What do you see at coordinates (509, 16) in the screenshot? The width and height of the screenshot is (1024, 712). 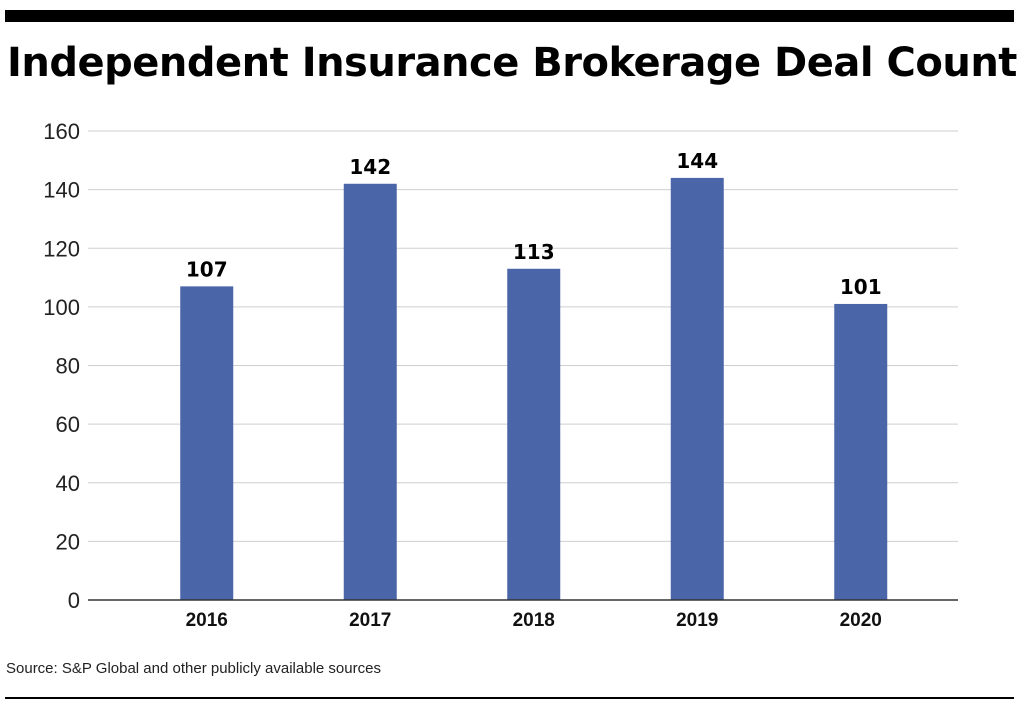 I see `top-rule` at bounding box center [509, 16].